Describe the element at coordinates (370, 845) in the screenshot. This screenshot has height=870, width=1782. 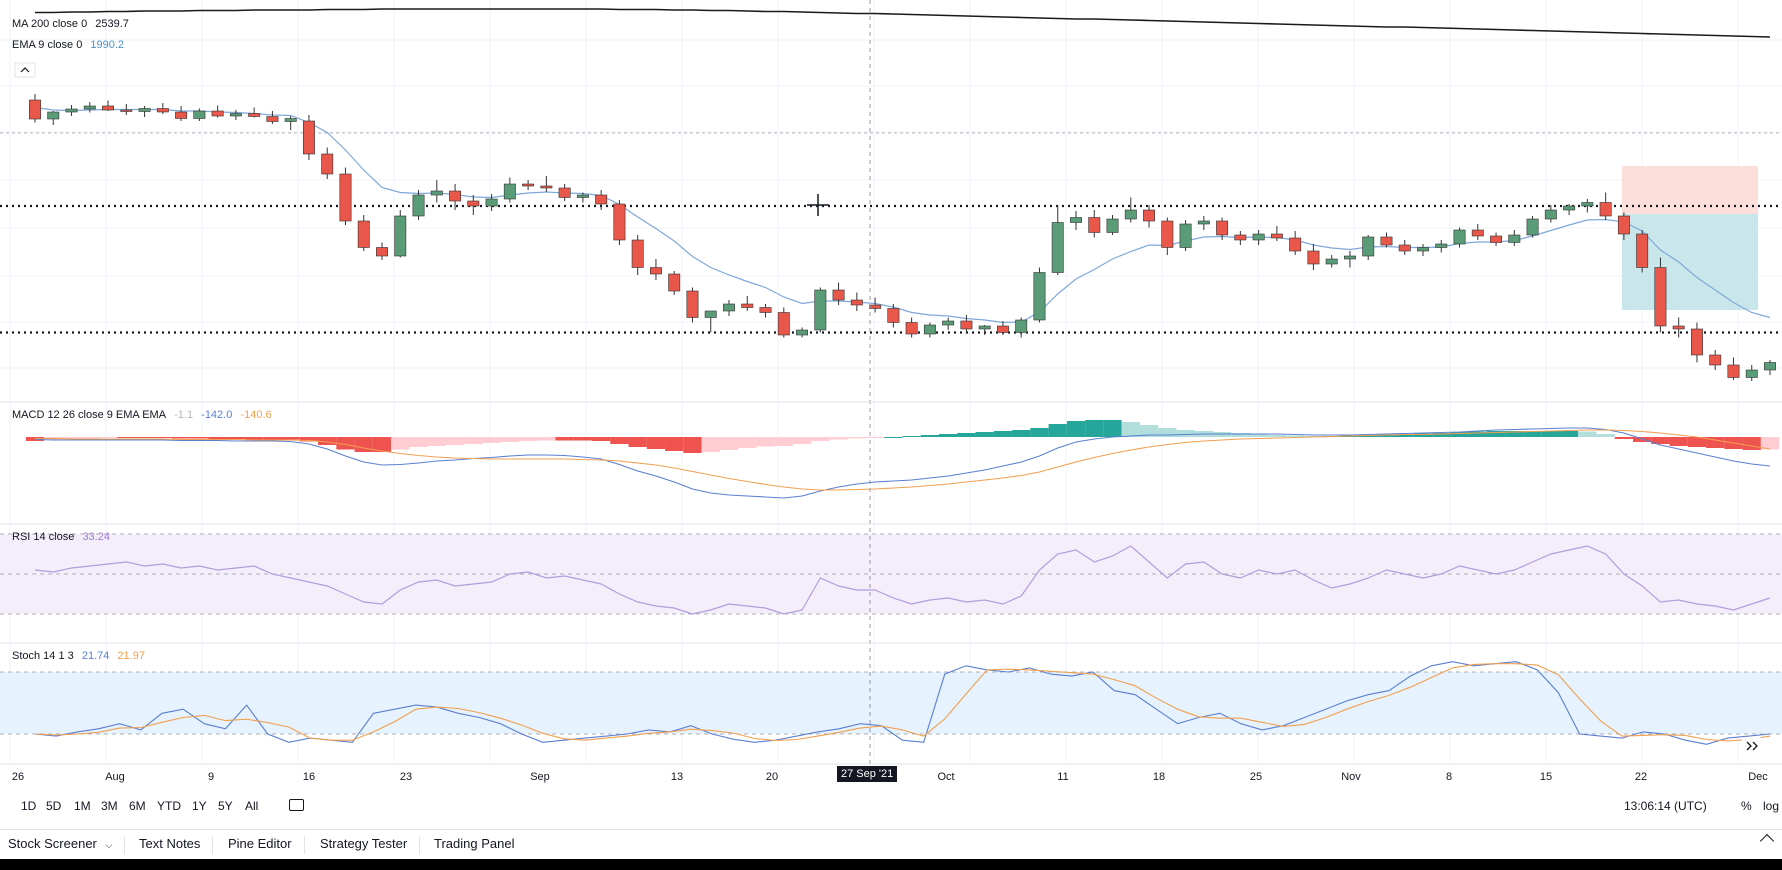
I see `tab-strategy-tester: Strategy Tester` at that location.